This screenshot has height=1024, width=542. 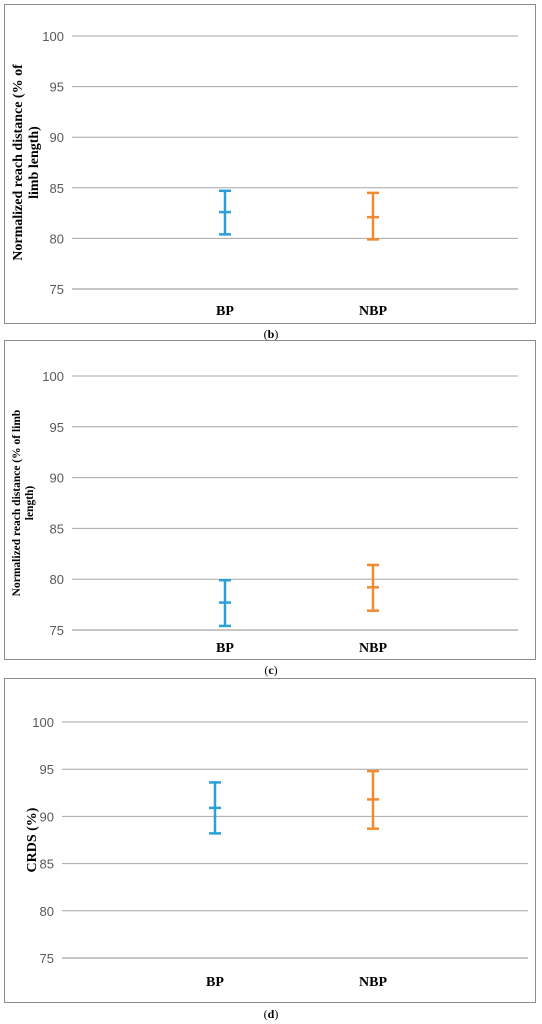 I want to click on category-label-b-nbp: NBP, so click(x=373, y=311).